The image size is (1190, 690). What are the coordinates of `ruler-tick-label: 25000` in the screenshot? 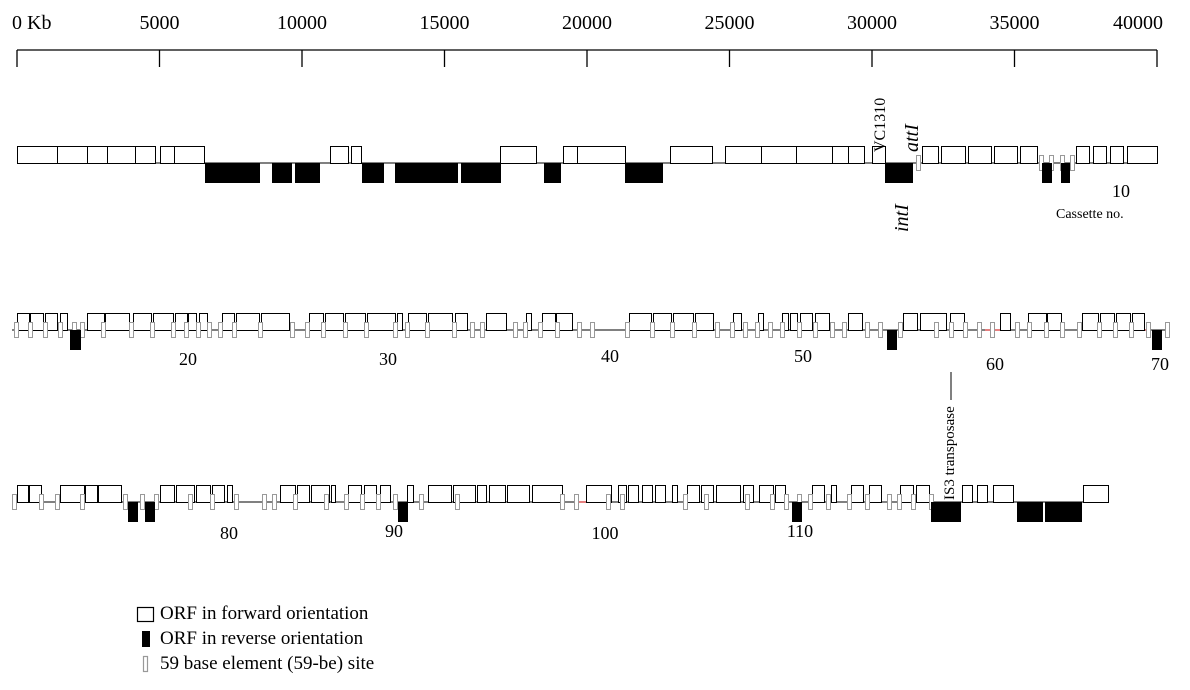 It's located at (730, 23).